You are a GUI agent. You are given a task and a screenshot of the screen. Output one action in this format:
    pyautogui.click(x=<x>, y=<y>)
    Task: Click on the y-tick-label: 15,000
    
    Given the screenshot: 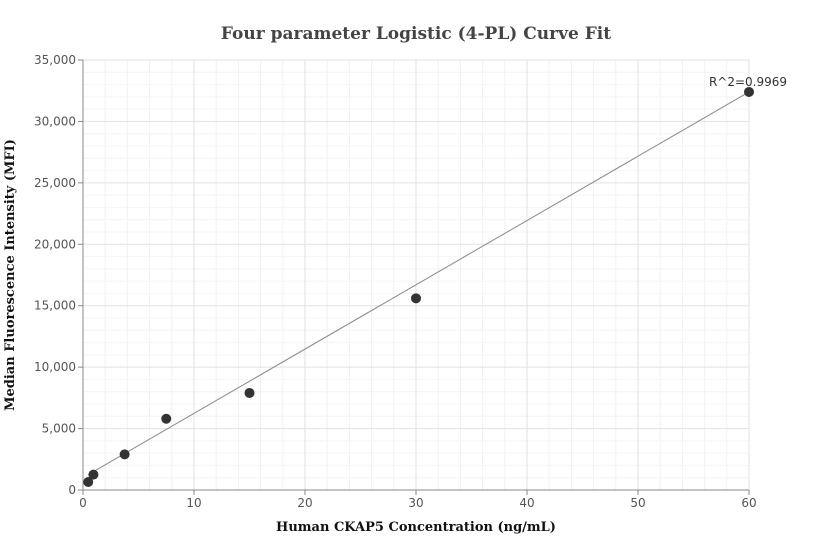 What is the action you would take?
    pyautogui.click(x=55, y=306)
    